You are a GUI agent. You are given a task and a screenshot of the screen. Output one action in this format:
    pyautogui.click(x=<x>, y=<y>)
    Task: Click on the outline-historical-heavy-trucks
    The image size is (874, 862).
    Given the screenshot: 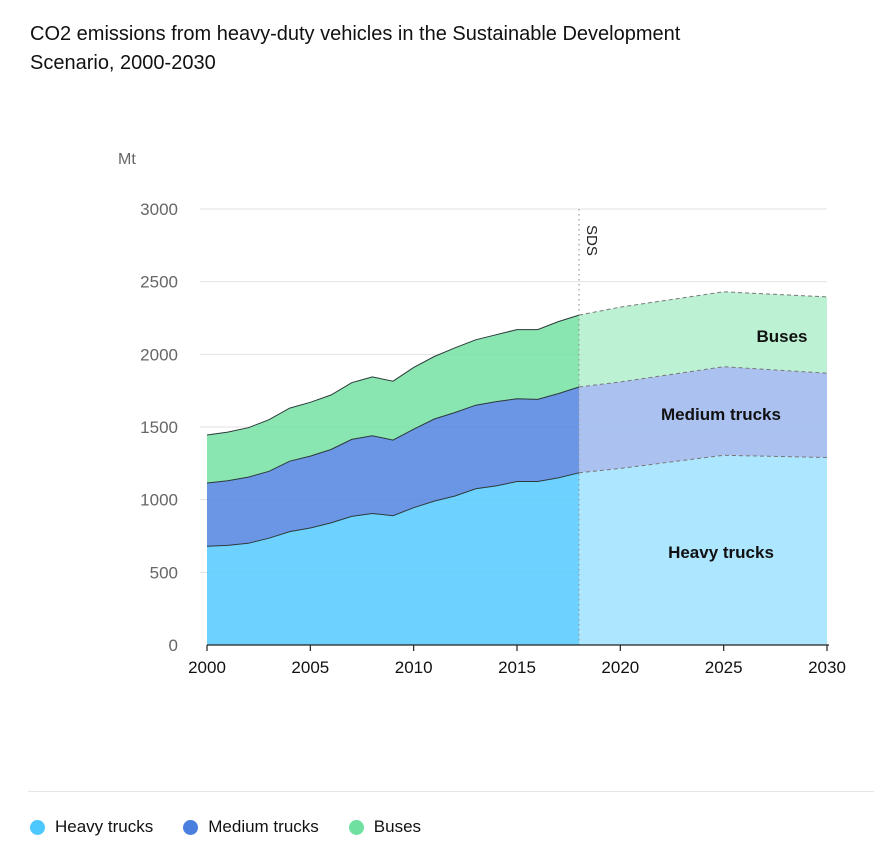 What is the action you would take?
    pyautogui.click(x=393, y=509)
    